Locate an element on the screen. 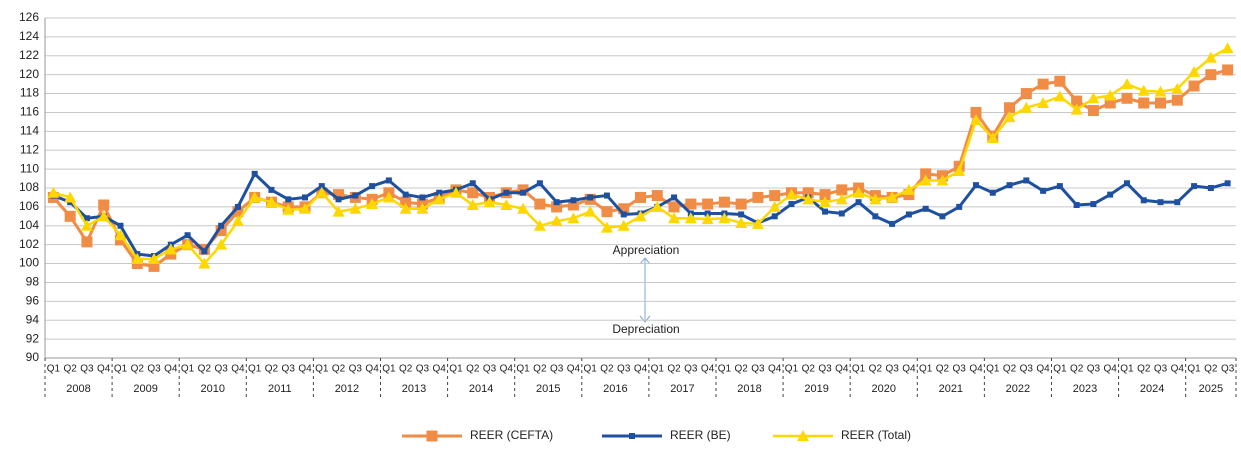 The image size is (1241, 455). x-group-label: 2010 is located at coordinates (213, 389).